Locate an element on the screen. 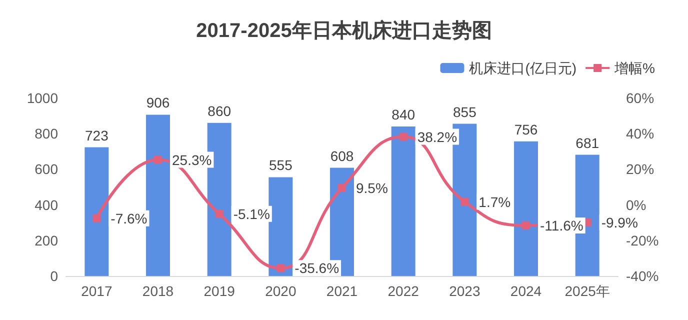 This screenshot has width=688, height=320. y2-tick-label: 40% is located at coordinates (640, 134).